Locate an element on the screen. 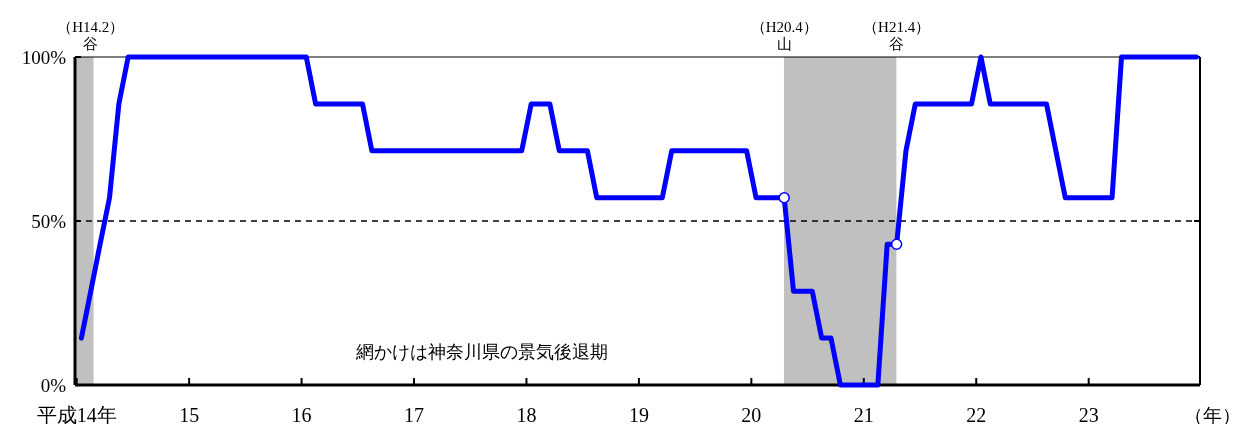  x-tick-label: 23 is located at coordinates (1088, 415).